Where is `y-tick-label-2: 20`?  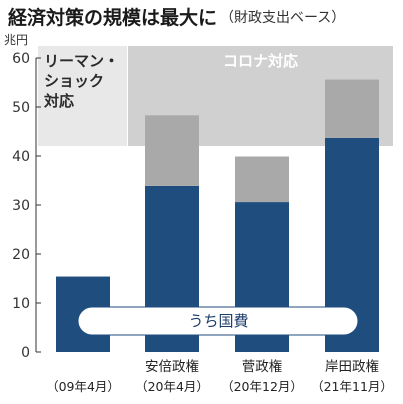
y-tick-label-2: 20 is located at coordinates (21, 255).